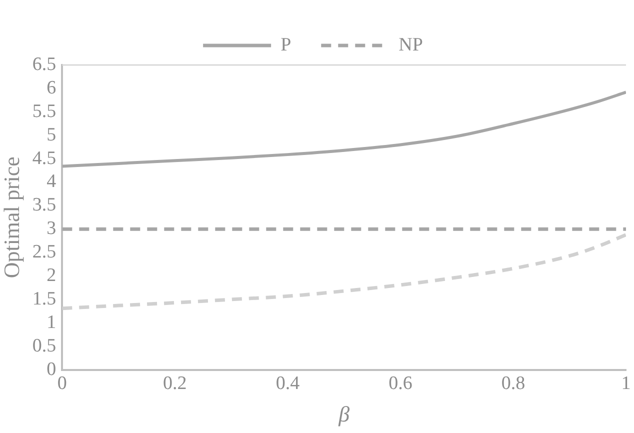 The image size is (634, 433). What do you see at coordinates (51, 322) in the screenshot?
I see `y-tick-label: 1` at bounding box center [51, 322].